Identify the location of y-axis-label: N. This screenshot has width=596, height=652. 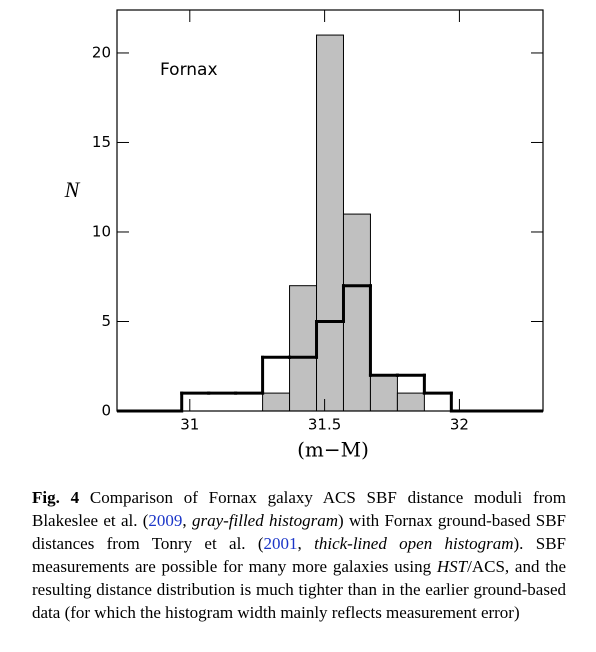
(72, 189).